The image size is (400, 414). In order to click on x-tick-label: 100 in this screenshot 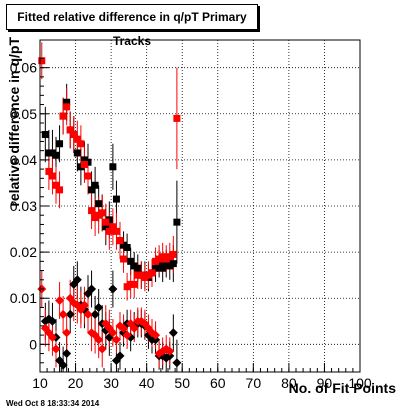, I will do `click(360, 383)`.